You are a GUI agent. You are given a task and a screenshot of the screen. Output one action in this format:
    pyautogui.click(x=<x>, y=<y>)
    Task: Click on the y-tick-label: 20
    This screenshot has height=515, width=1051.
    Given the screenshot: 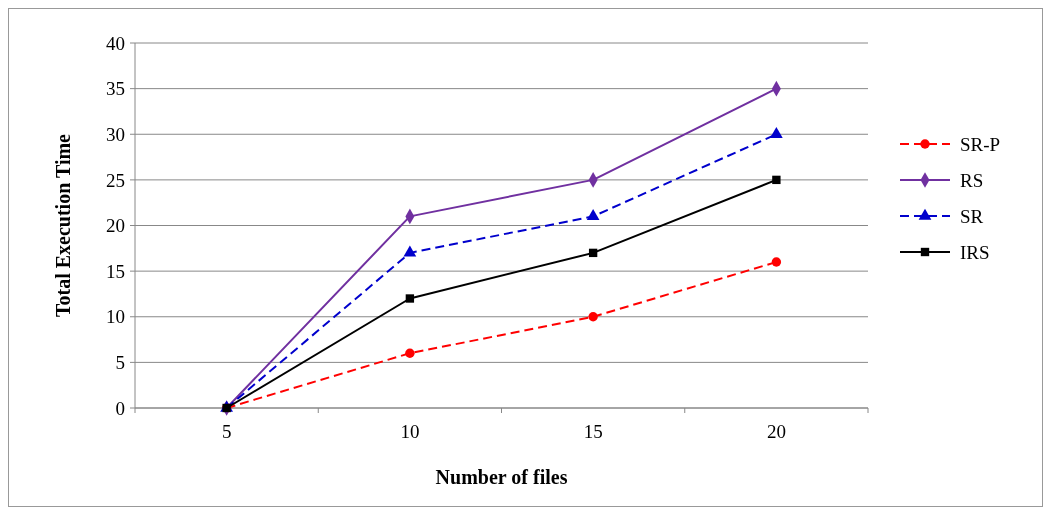 What is the action you would take?
    pyautogui.click(x=115, y=226)
    